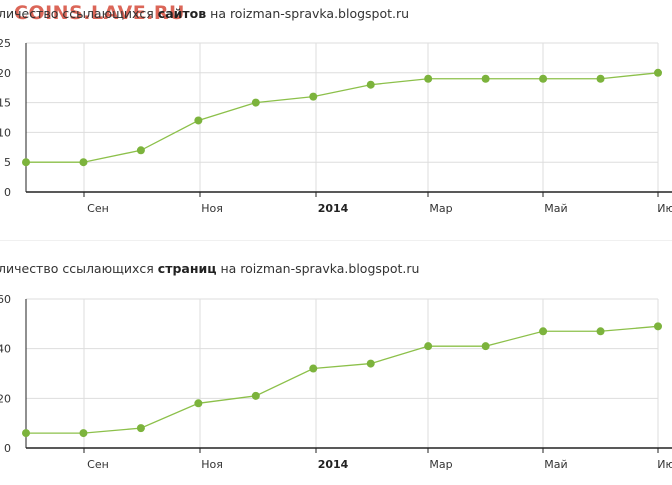  What do you see at coordinates (5, 299) in the screenshot?
I see `y-tick-label: 60` at bounding box center [5, 299].